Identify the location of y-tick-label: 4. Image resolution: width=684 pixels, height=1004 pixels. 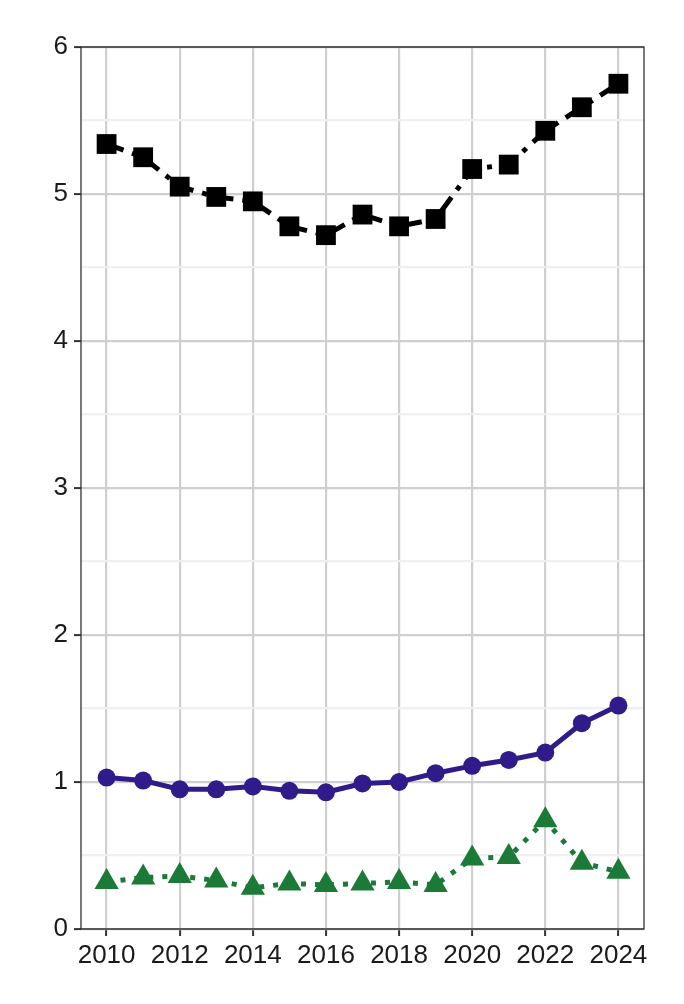
(60, 339).